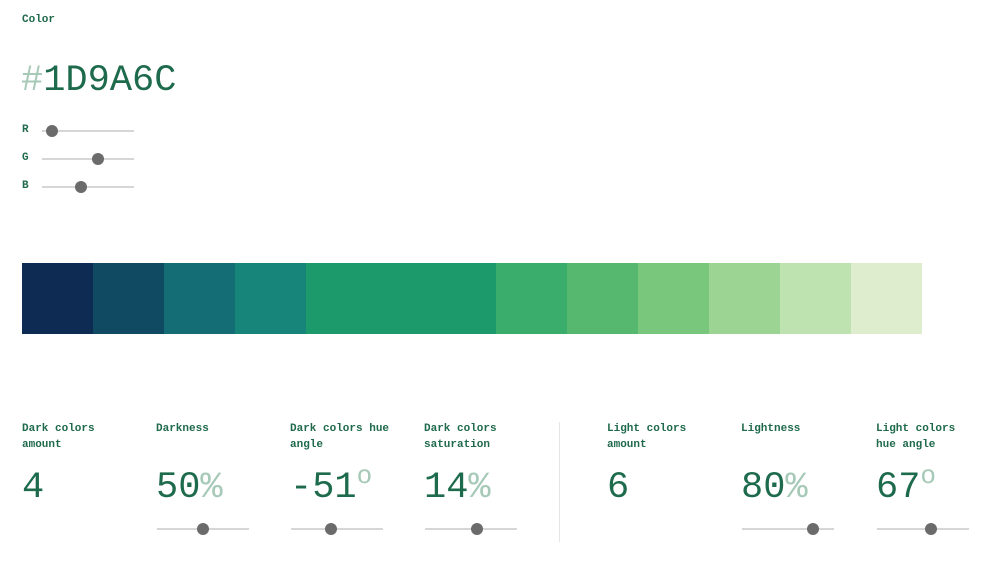 The image size is (1000, 563). I want to click on control-unit-darkness: %, so click(211, 488).